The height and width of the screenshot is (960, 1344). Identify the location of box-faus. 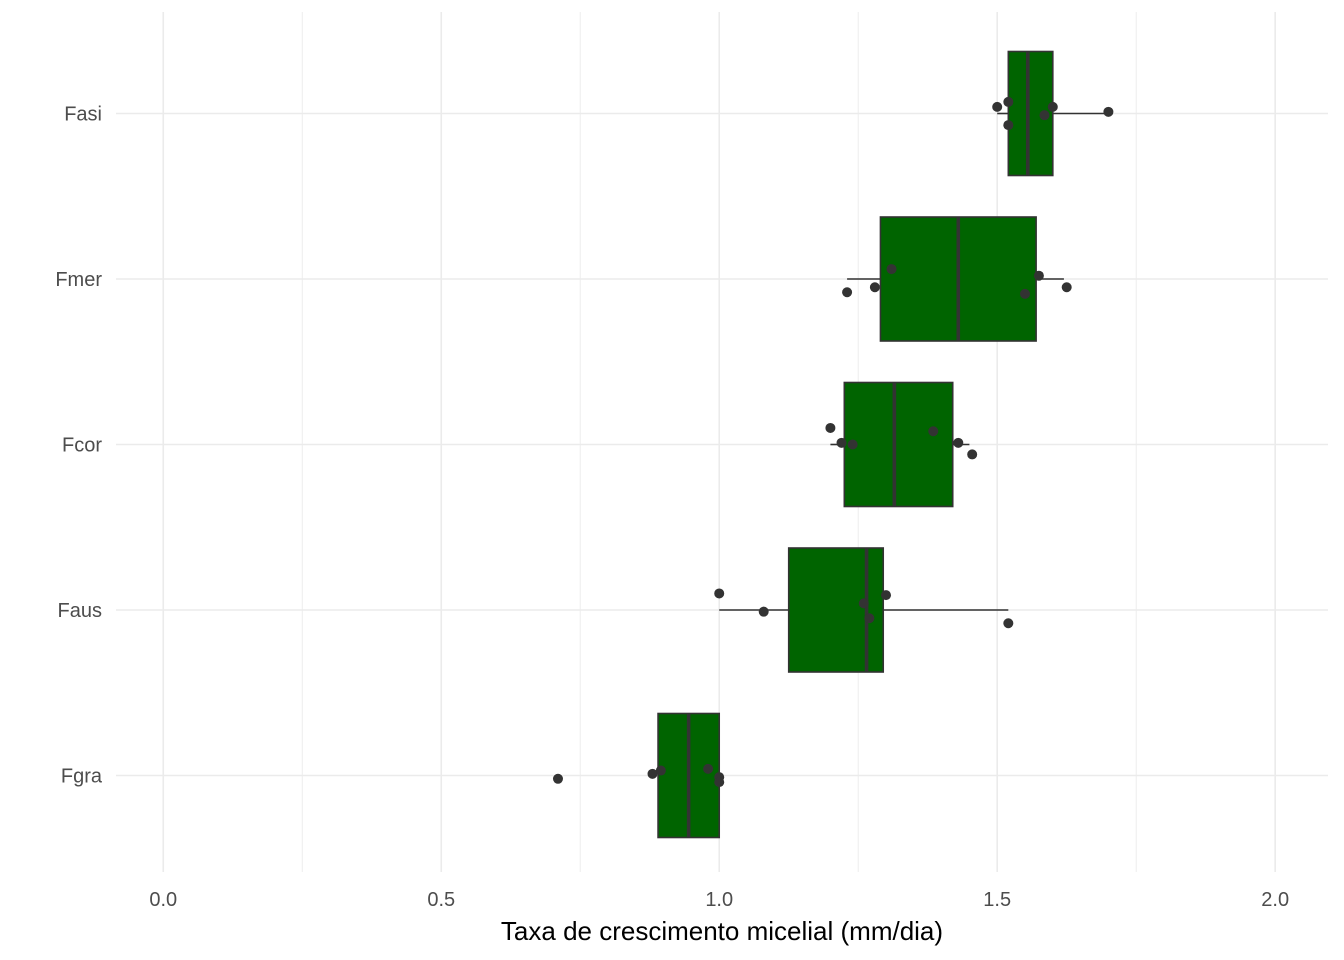
(864, 610).